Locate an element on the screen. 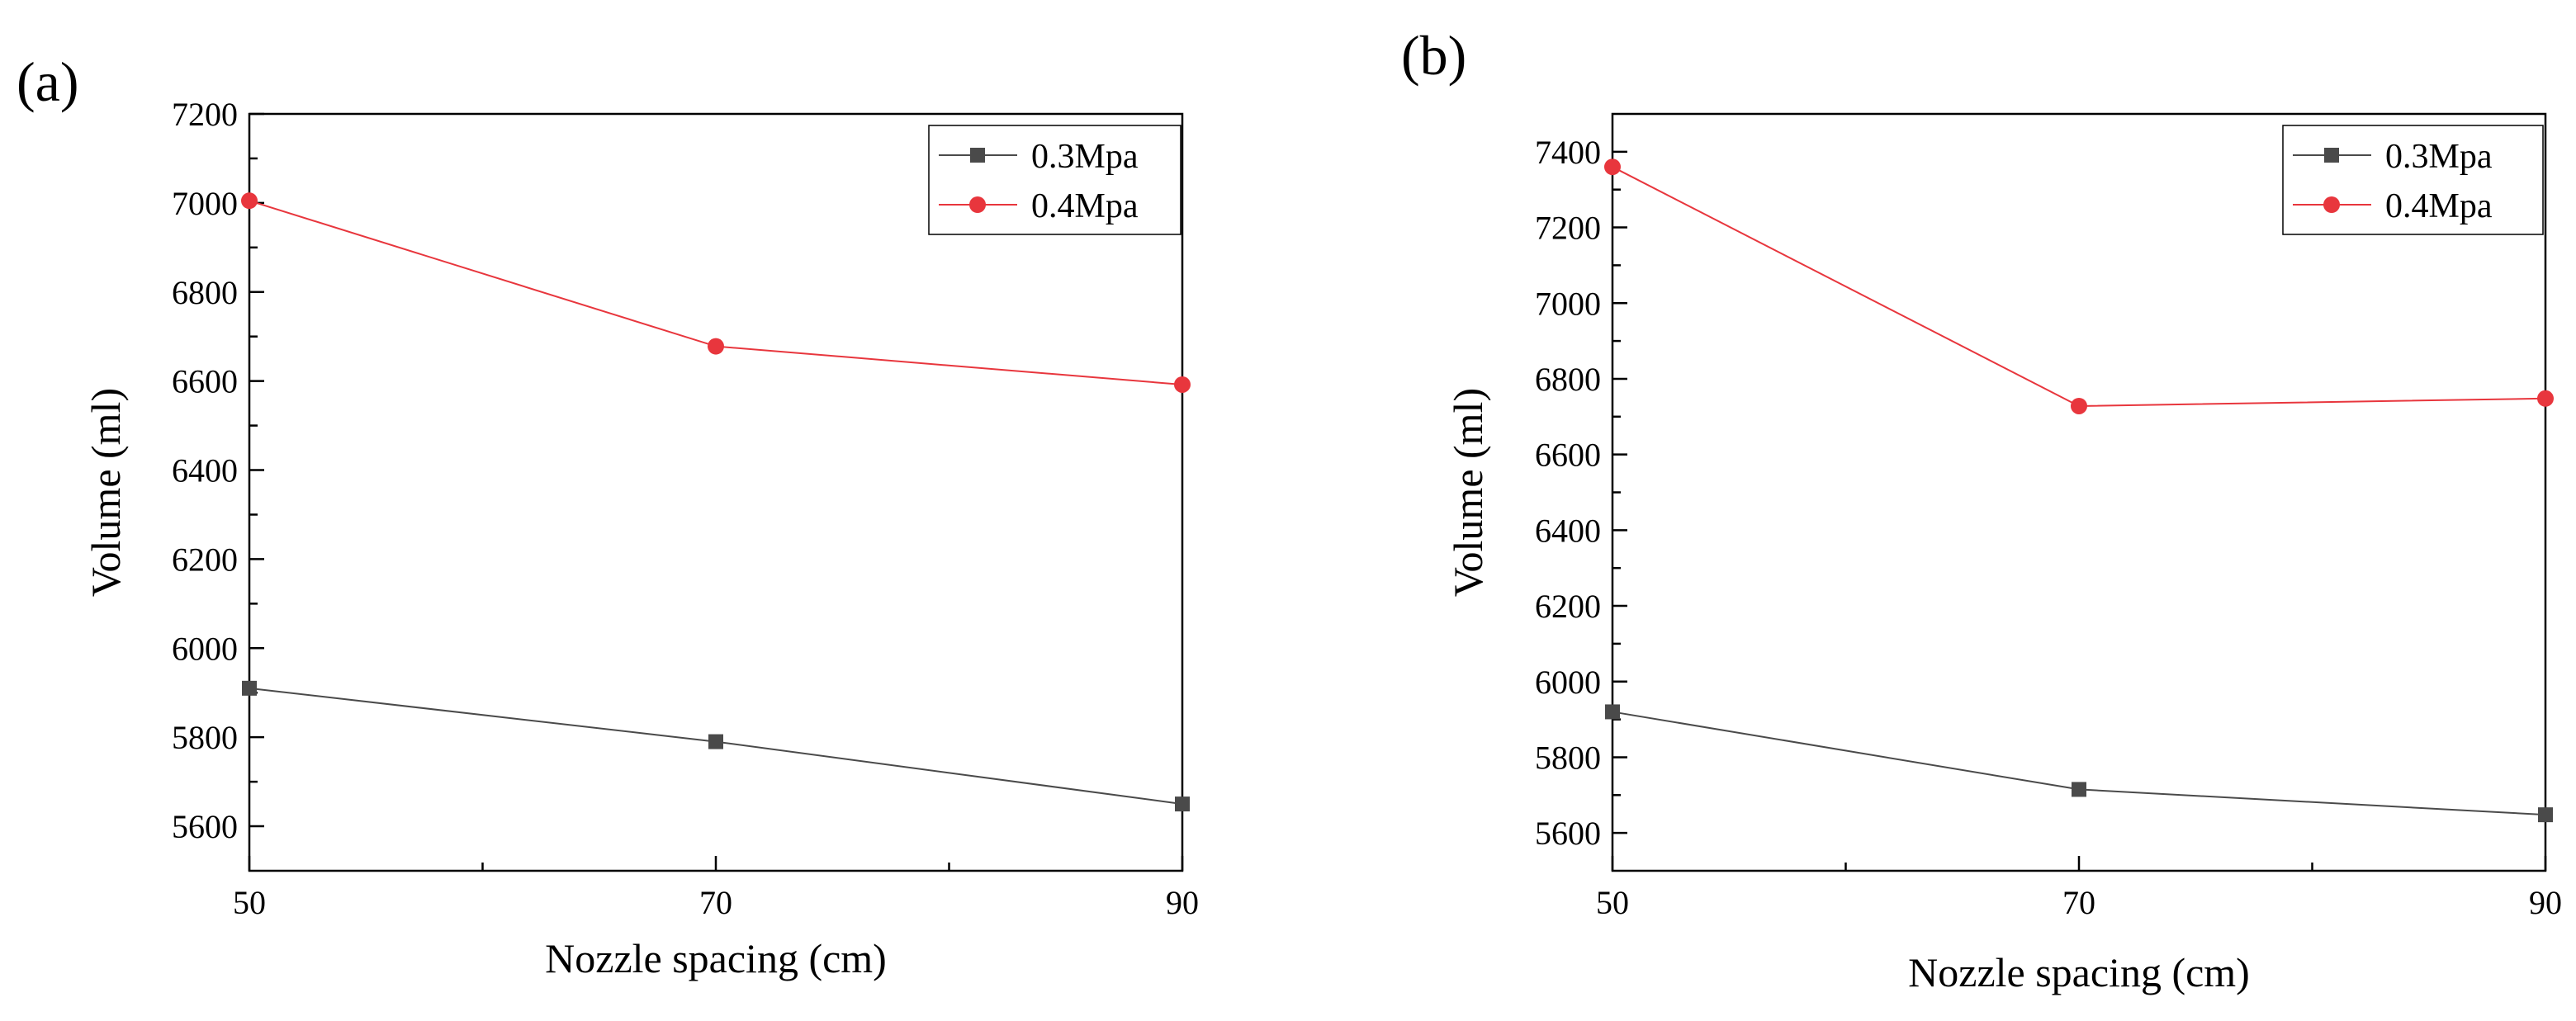  y-tick-label-a: 6200 is located at coordinates (205, 560).